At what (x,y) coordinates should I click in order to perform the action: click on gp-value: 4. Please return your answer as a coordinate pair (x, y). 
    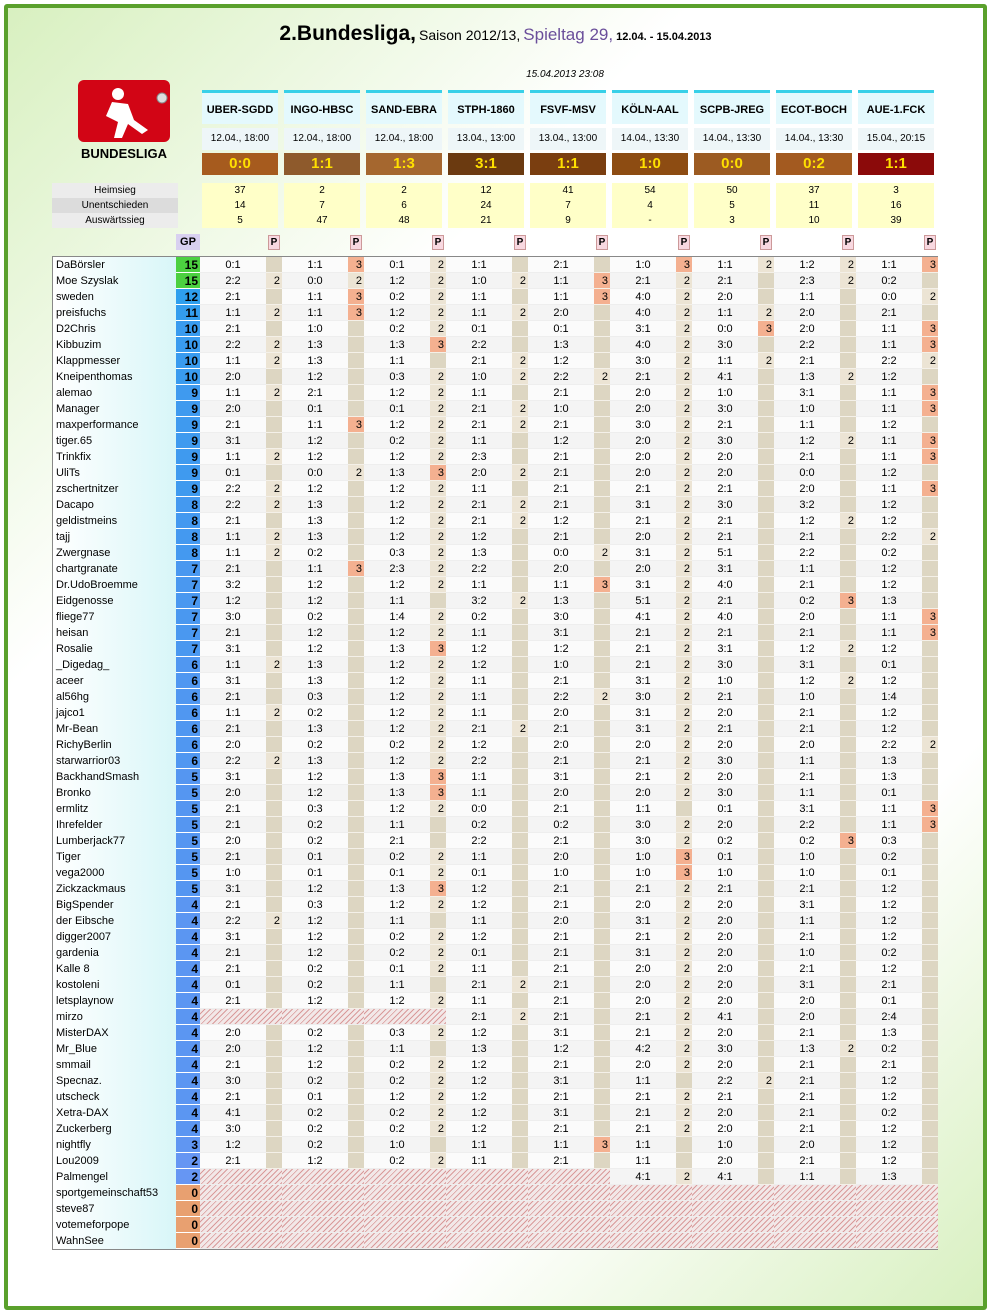
    Looking at the image, I should click on (188, 1113).